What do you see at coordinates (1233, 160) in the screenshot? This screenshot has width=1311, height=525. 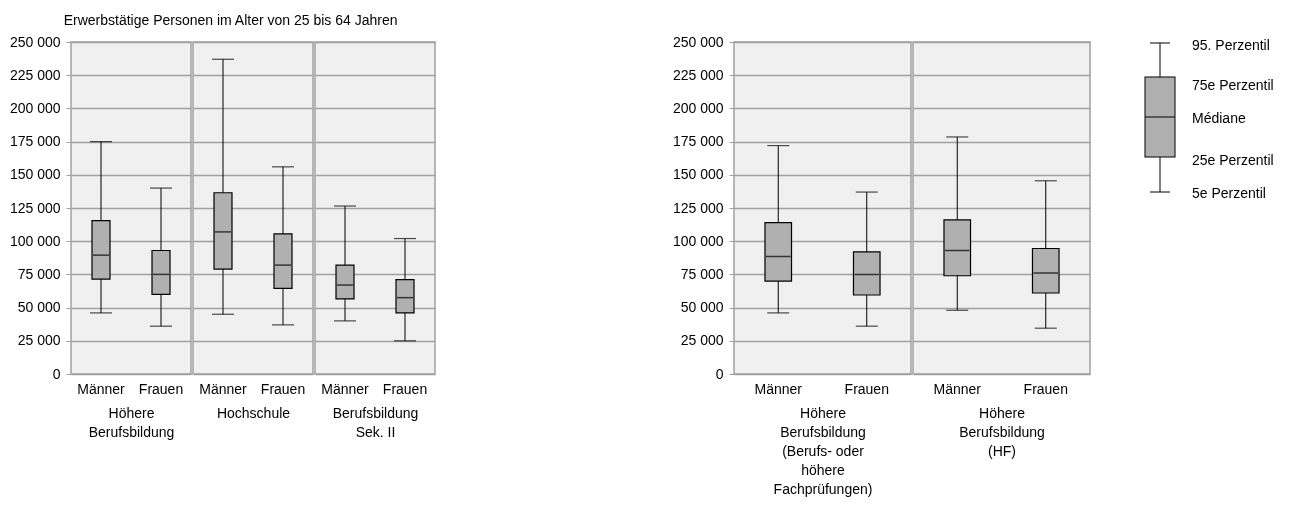 I see `text: 25e Perzentil` at bounding box center [1233, 160].